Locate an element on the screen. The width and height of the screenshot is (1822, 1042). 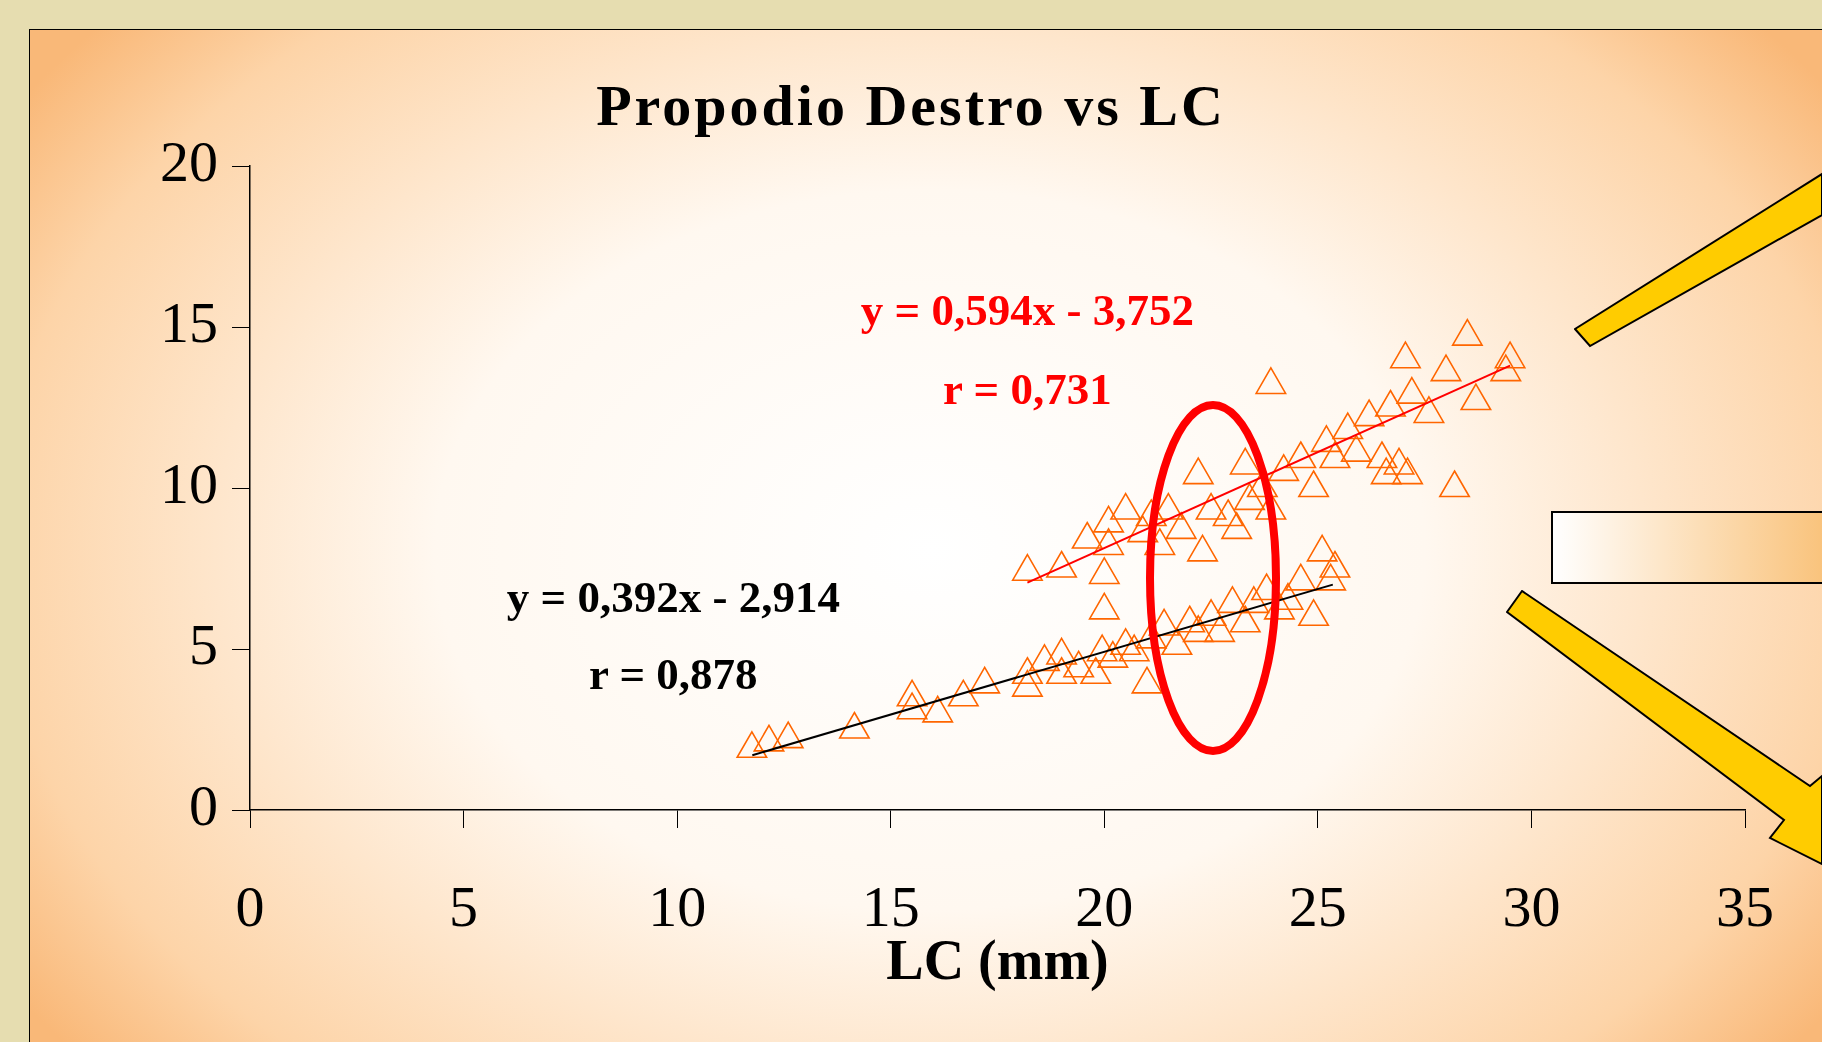
x-tick-label: 5 is located at coordinates (464, 907).